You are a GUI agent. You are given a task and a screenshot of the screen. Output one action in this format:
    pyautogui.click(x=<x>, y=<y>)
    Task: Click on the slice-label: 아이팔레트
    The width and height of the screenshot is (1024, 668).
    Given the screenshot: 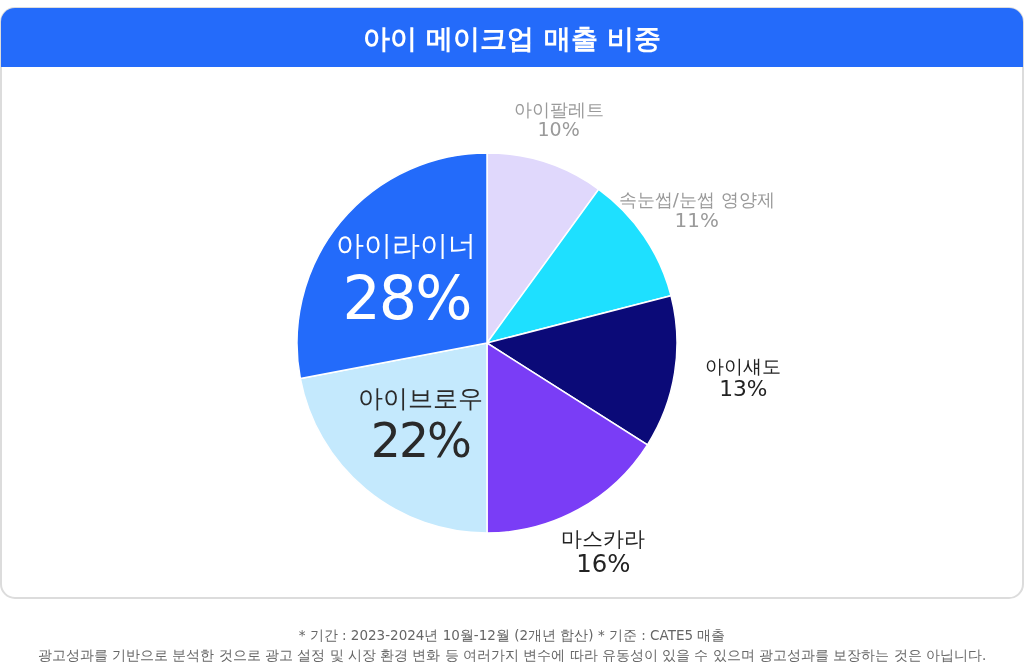 What is the action you would take?
    pyautogui.click(x=558, y=109)
    